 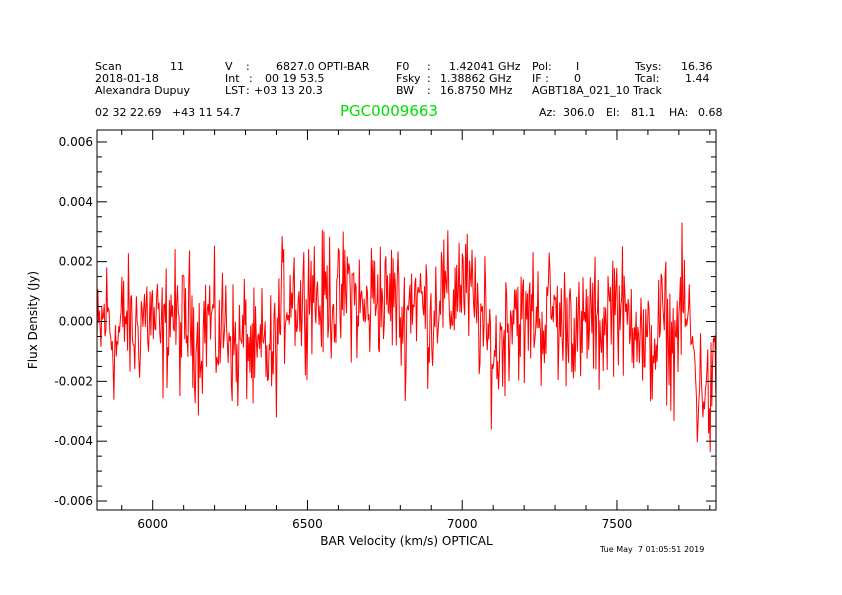 I want to click on az-value: 306.0, so click(x=579, y=112).